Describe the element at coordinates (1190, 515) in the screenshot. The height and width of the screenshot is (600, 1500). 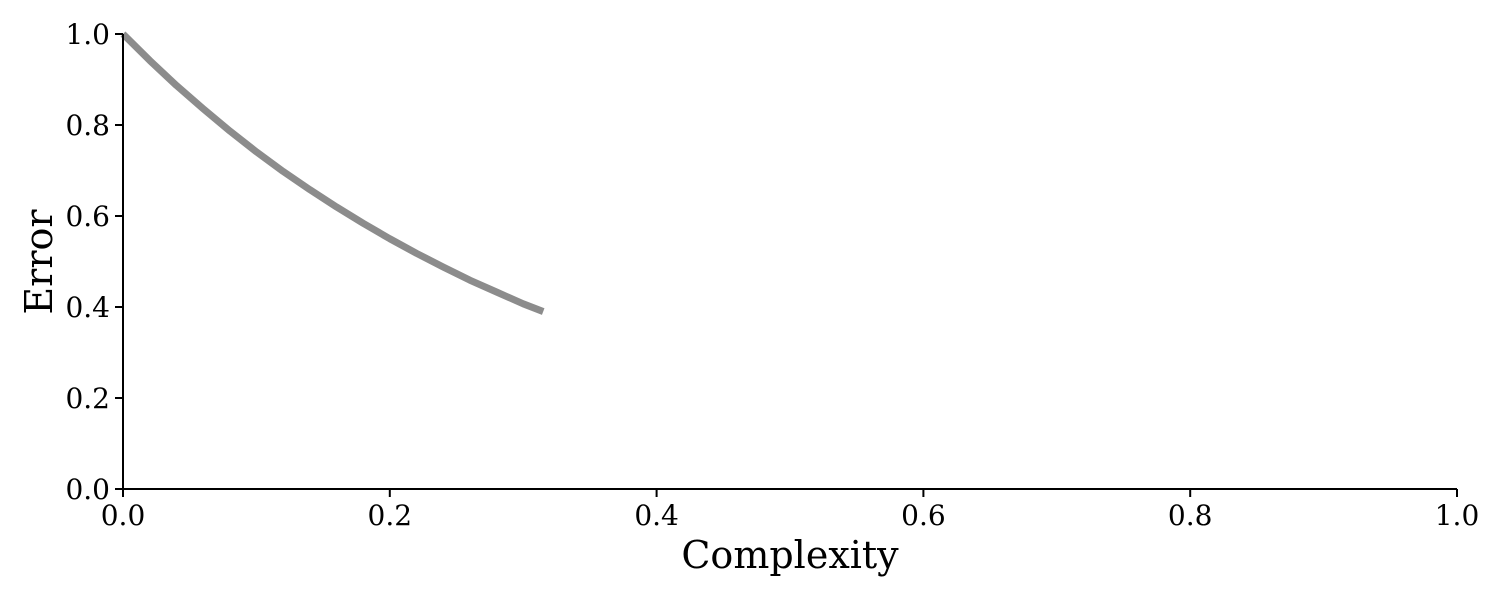
I see `x-tick-label: 0.8` at that location.